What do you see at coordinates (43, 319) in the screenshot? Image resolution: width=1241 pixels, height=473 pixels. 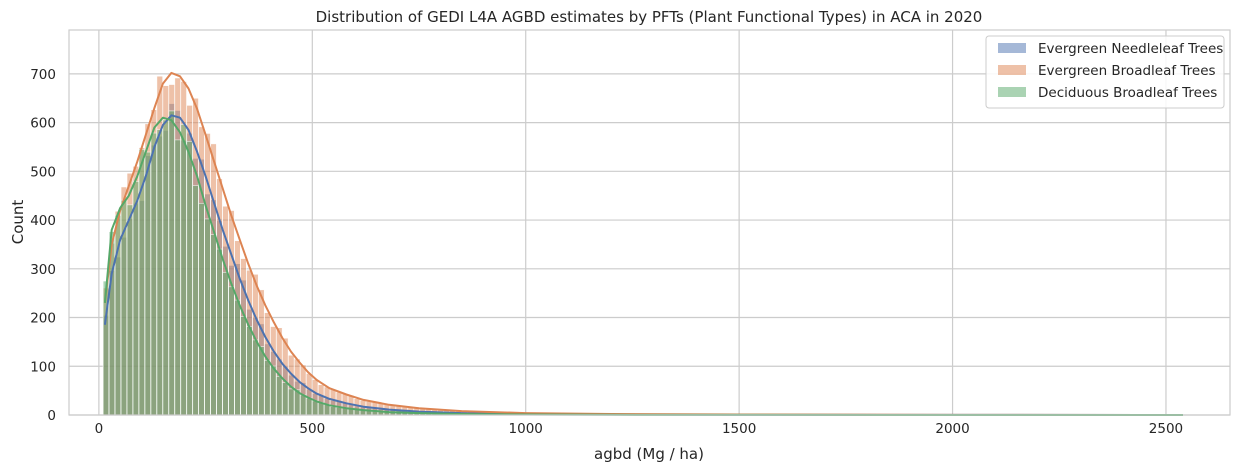 I see `y-tick-label: 200` at bounding box center [43, 319].